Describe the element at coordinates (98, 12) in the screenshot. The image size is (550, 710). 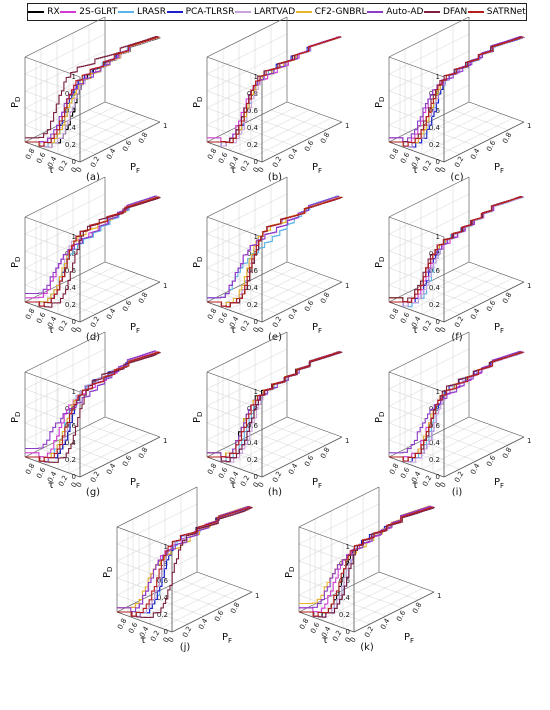
I see `legend-label: 2S-GLRT` at that location.